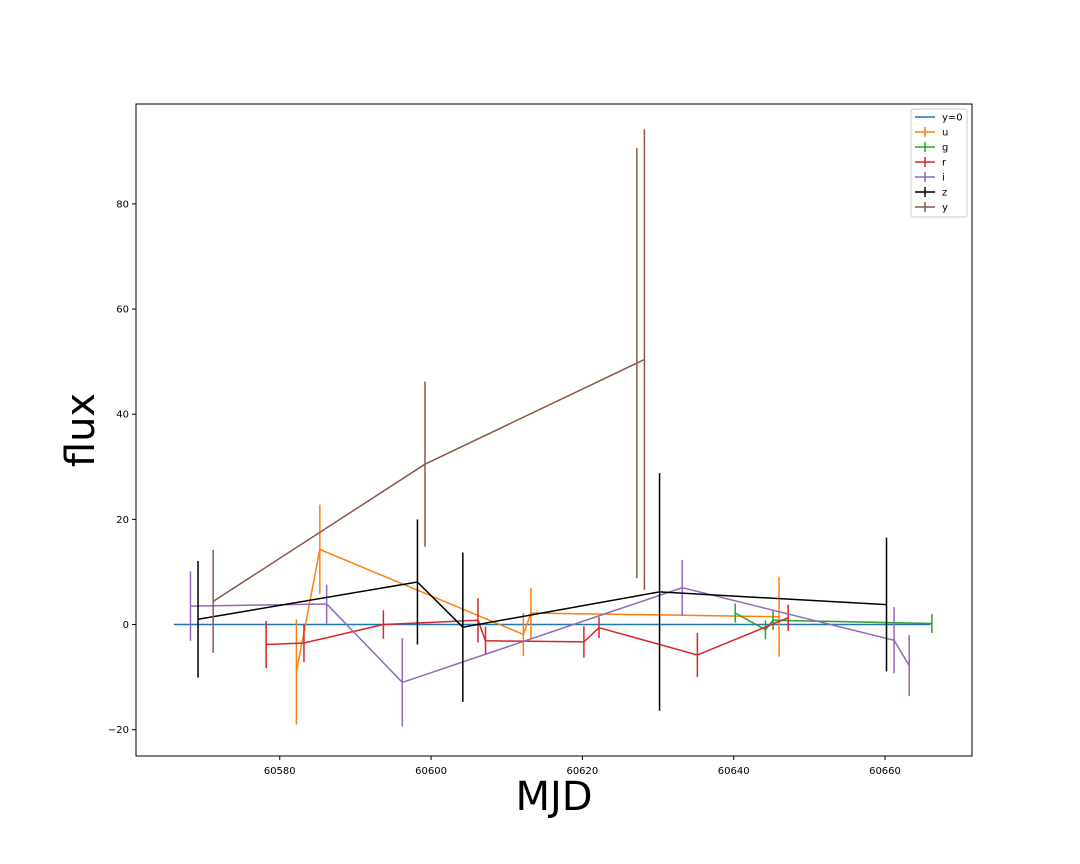  I want to click on legend-entry-u: u, so click(931, 133).